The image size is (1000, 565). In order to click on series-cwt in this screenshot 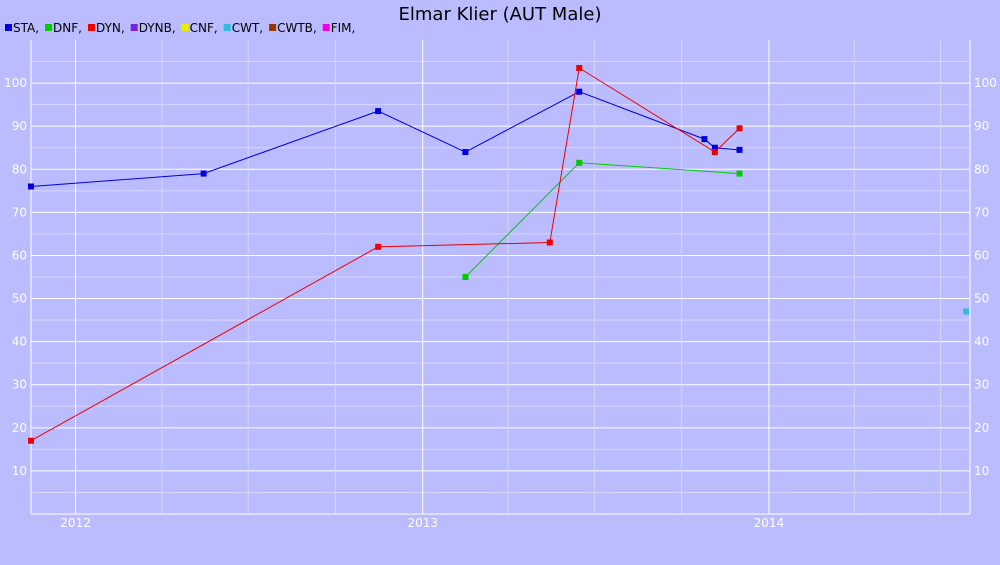, I will do `click(966, 311)`.